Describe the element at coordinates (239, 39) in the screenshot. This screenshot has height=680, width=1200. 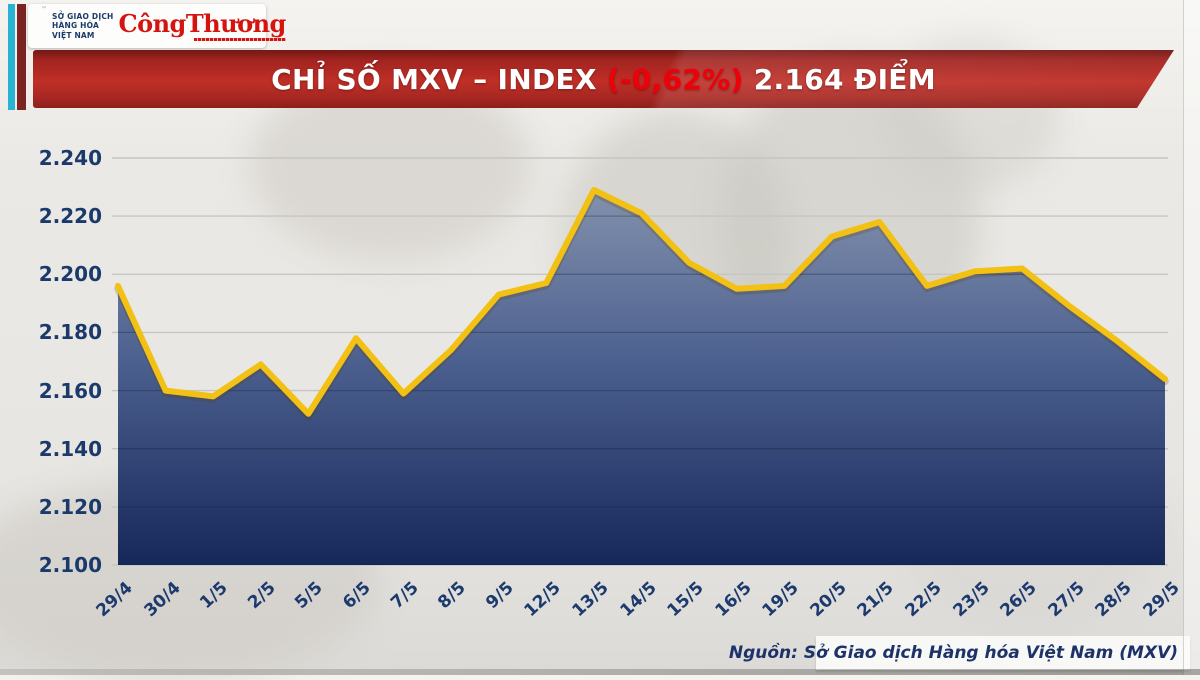
I see `congthuong-tagline-bar` at that location.